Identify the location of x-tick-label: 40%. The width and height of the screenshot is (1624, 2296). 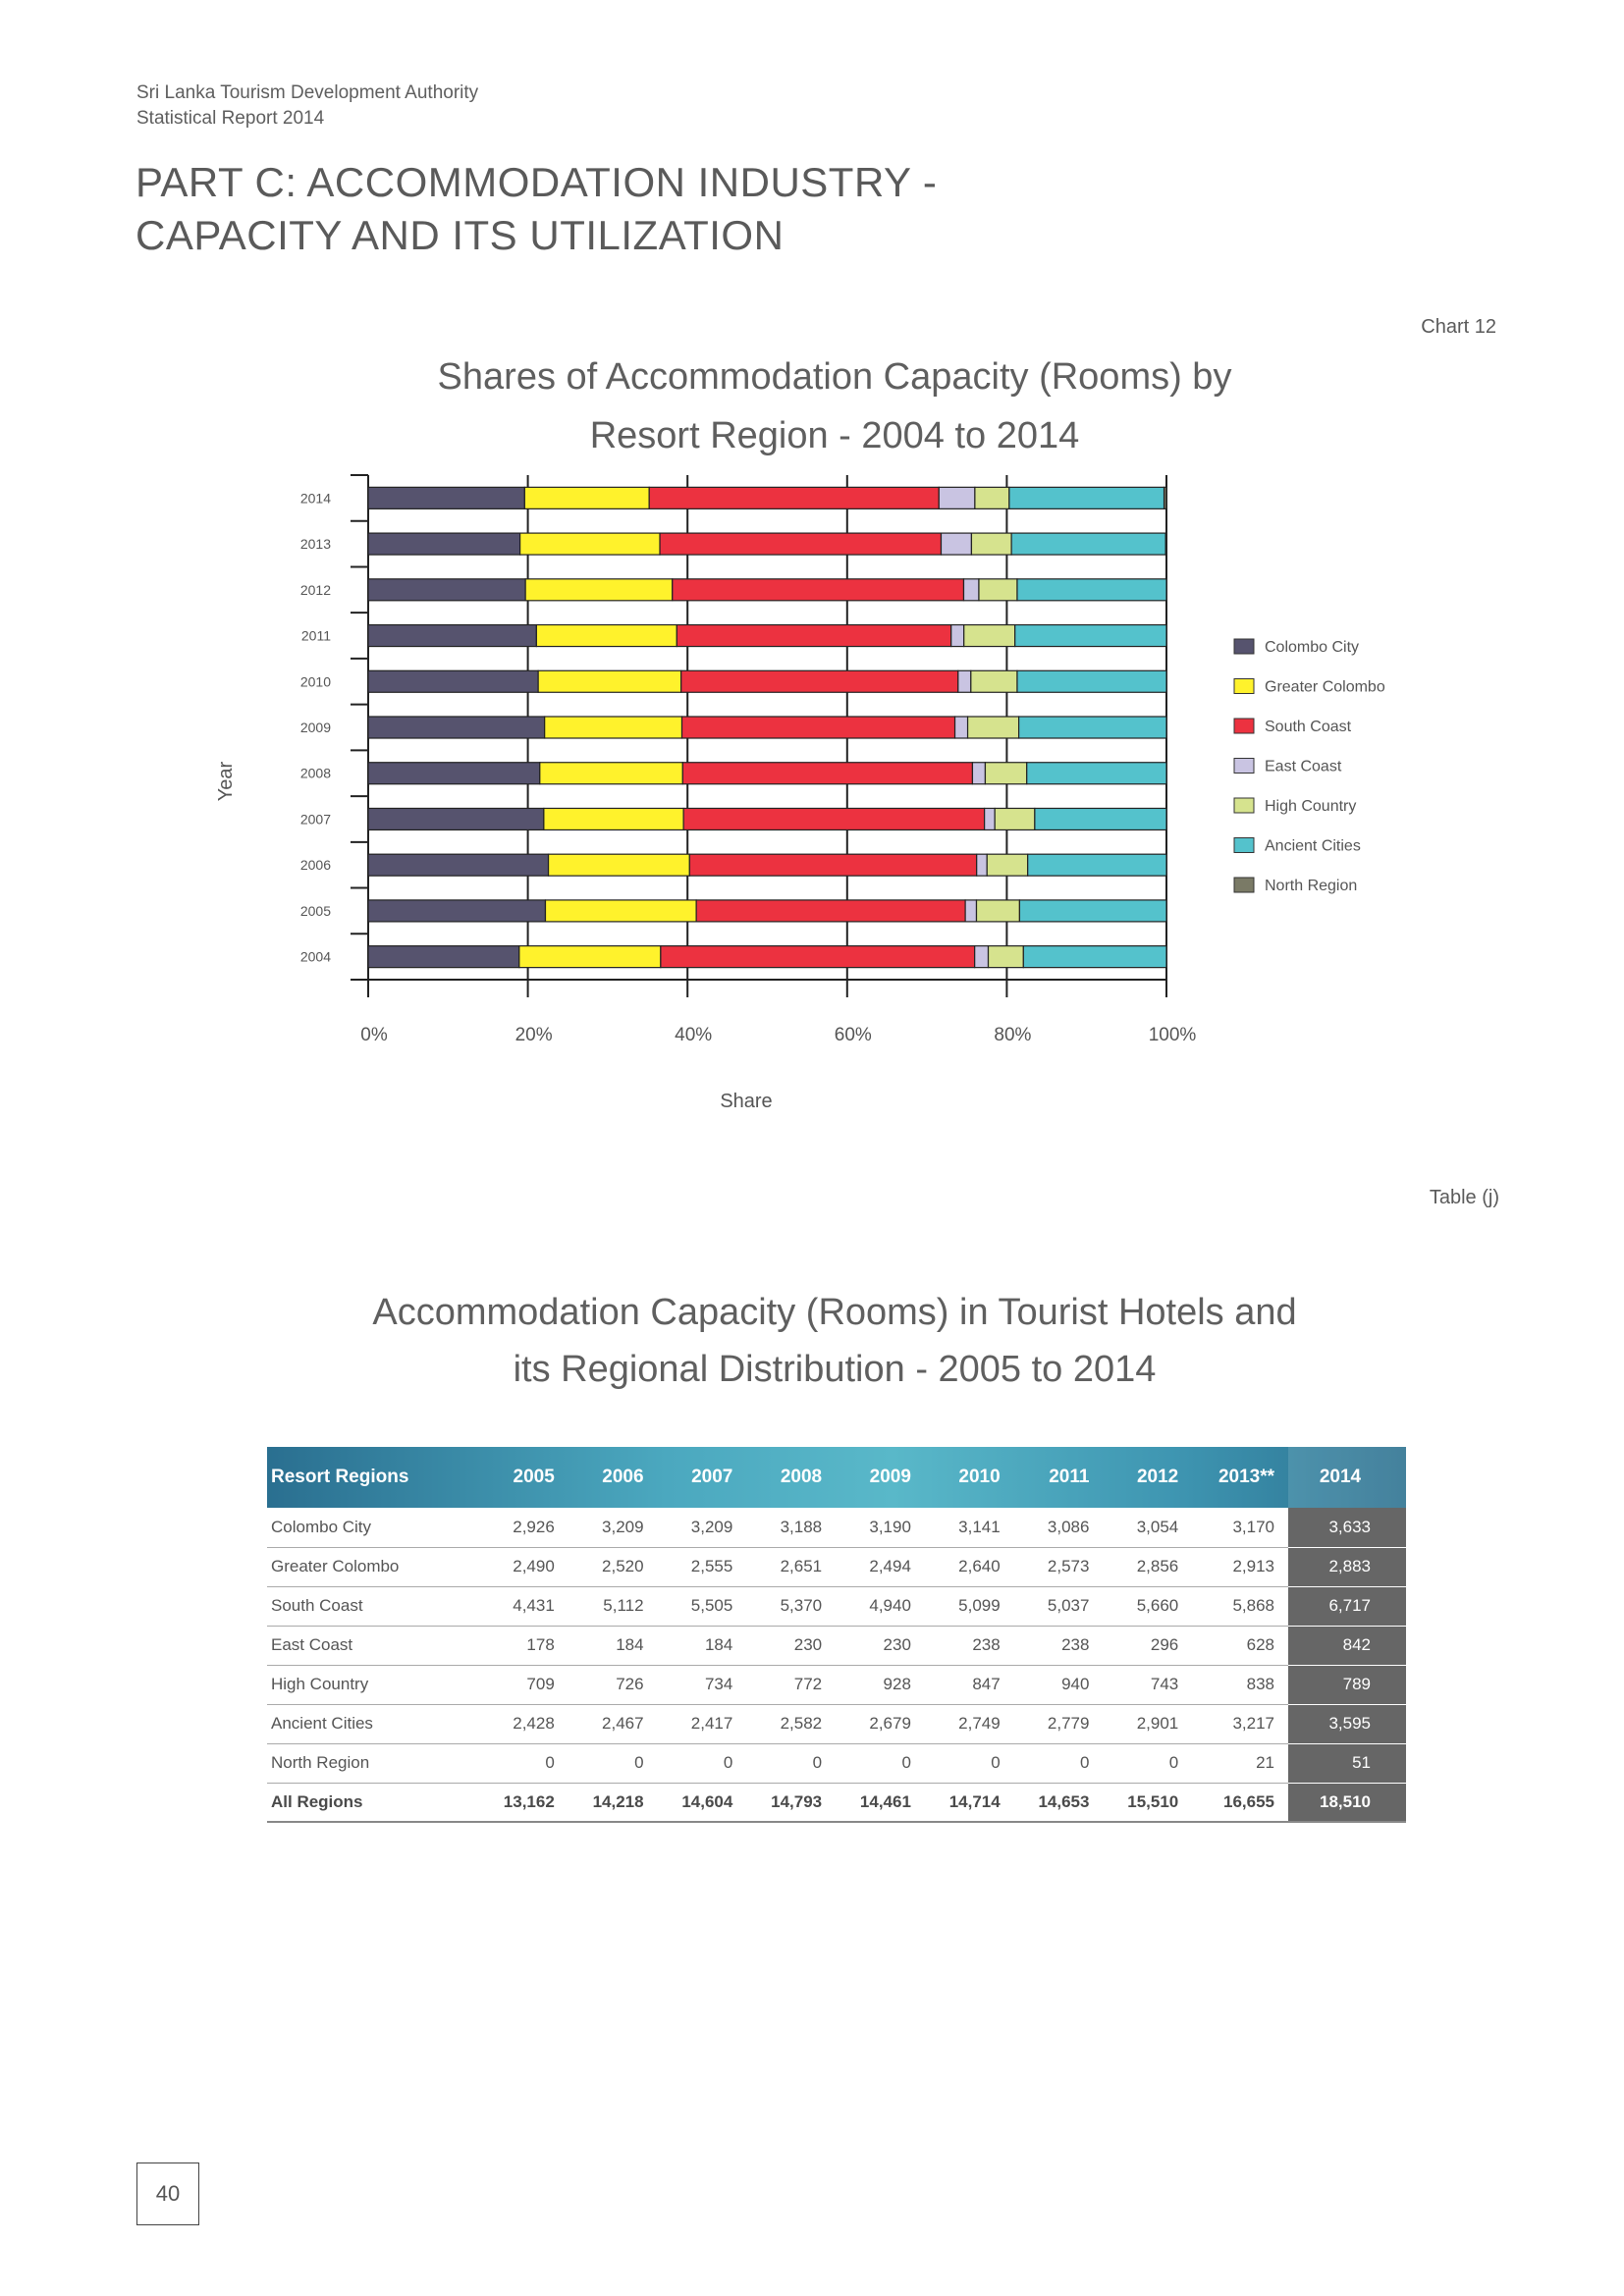
(693, 1035).